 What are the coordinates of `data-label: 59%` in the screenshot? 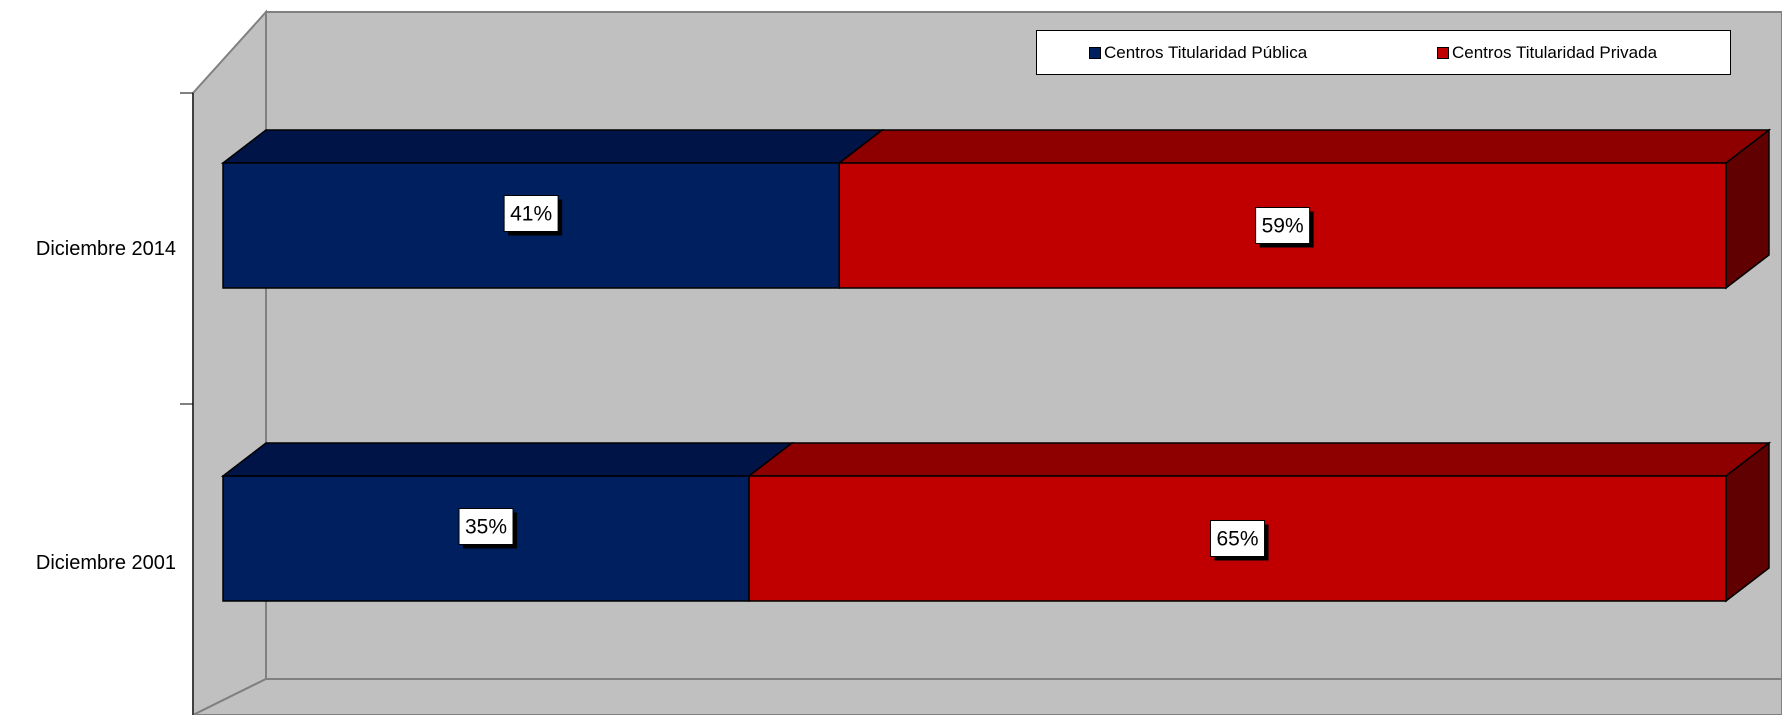 It's located at (1283, 226).